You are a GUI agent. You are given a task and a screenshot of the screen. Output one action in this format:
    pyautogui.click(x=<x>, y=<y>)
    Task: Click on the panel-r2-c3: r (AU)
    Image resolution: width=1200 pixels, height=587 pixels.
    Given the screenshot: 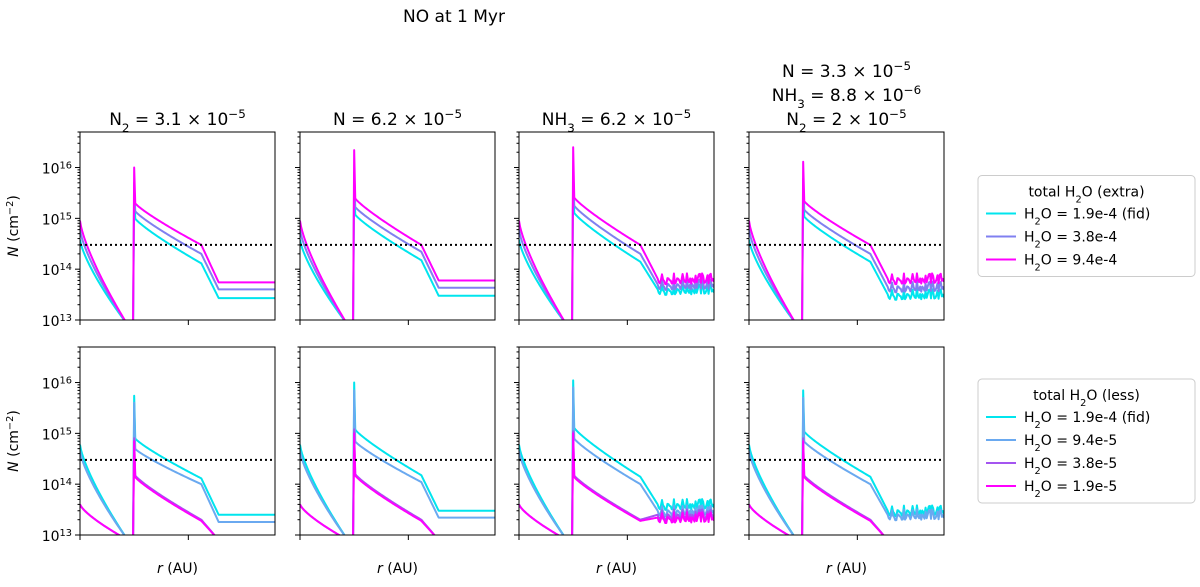 What is the action you would take?
    pyautogui.click(x=614, y=461)
    